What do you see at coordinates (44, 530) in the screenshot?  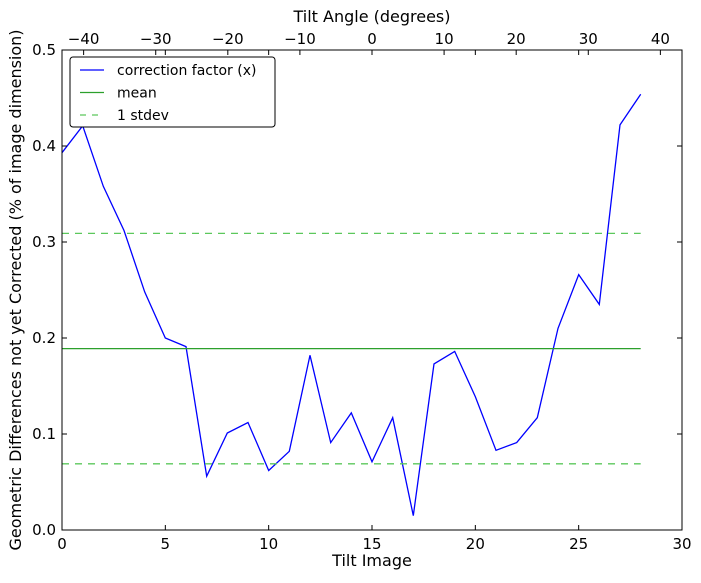 I see `y-tick-label: 0.0` at bounding box center [44, 530].